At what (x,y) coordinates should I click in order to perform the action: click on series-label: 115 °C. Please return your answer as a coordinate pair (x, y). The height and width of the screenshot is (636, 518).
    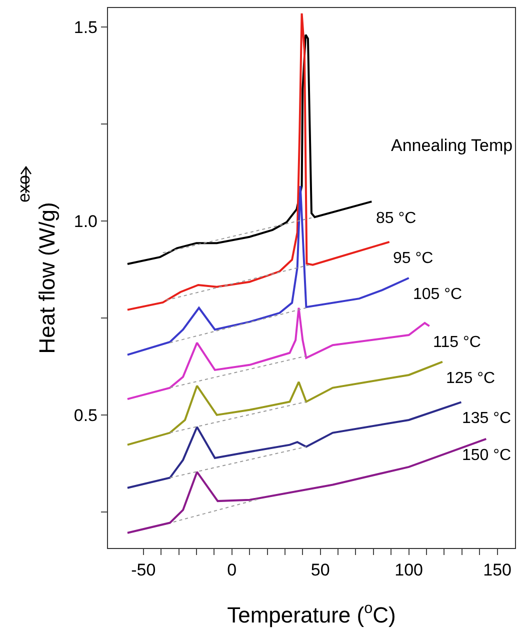
    Looking at the image, I should click on (457, 342).